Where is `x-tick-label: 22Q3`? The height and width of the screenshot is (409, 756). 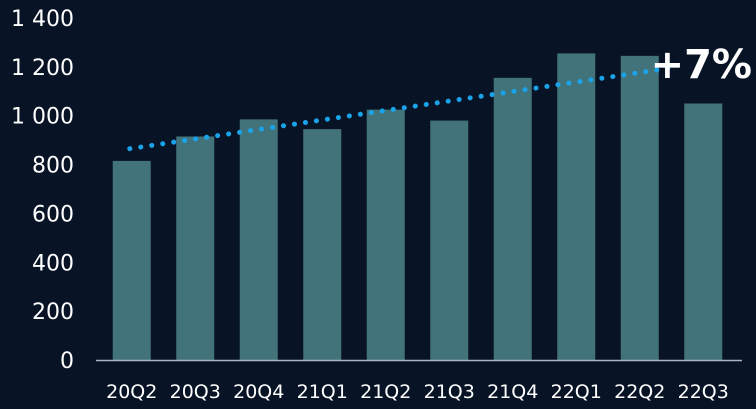
x-tick-label: 22Q3 is located at coordinates (703, 392).